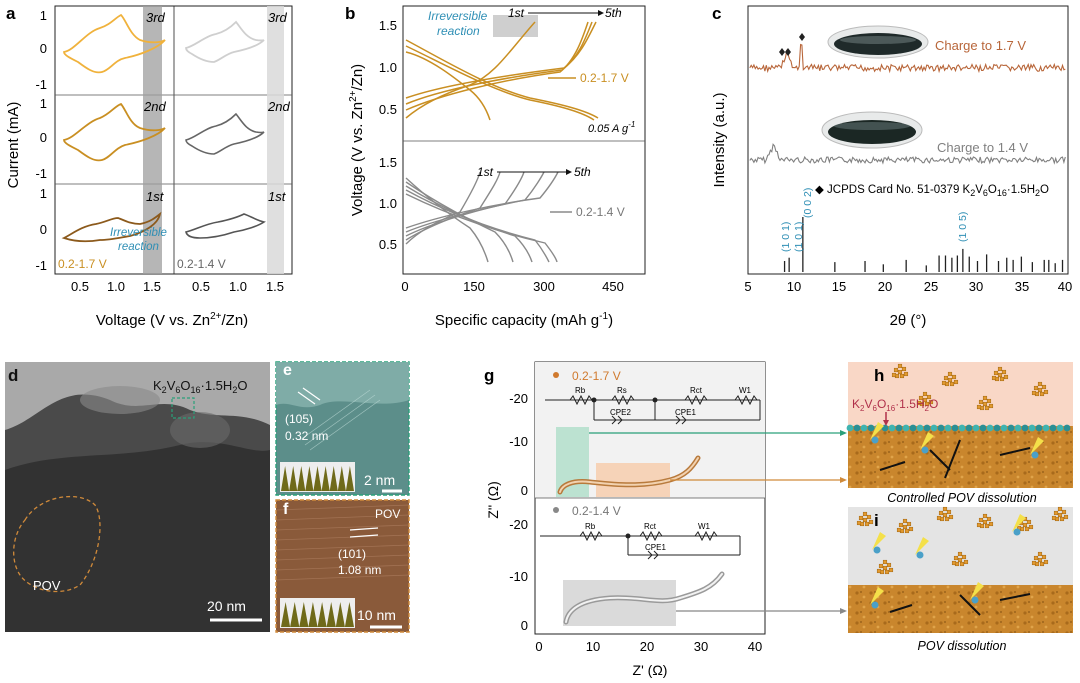 This screenshot has width=1080, height=683. What do you see at coordinates (350, 13) in the screenshot?
I see `panel-label-b: b` at bounding box center [350, 13].